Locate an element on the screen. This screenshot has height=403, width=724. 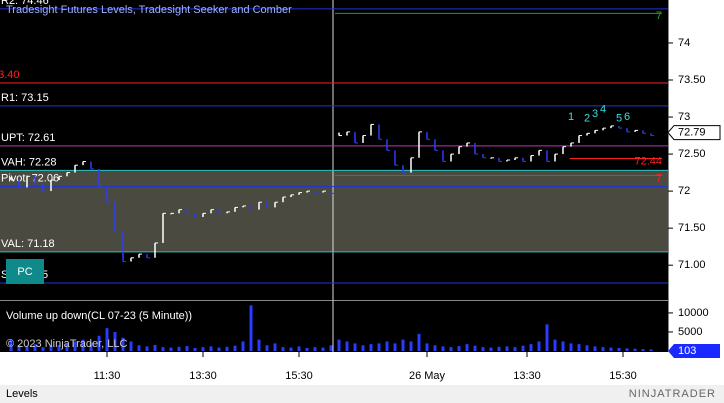
level-label: R2: 74.46 is located at coordinates (25, 3).